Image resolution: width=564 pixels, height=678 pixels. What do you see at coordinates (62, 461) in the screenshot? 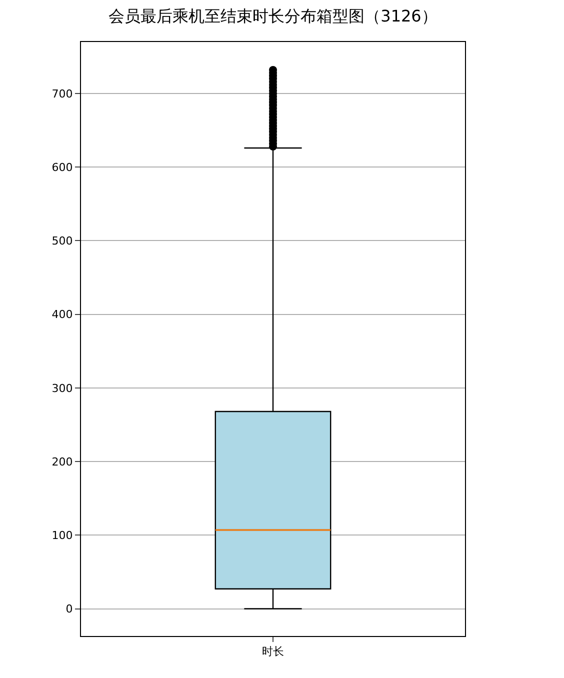
I see `y-tick-label: 200` at bounding box center [62, 461].